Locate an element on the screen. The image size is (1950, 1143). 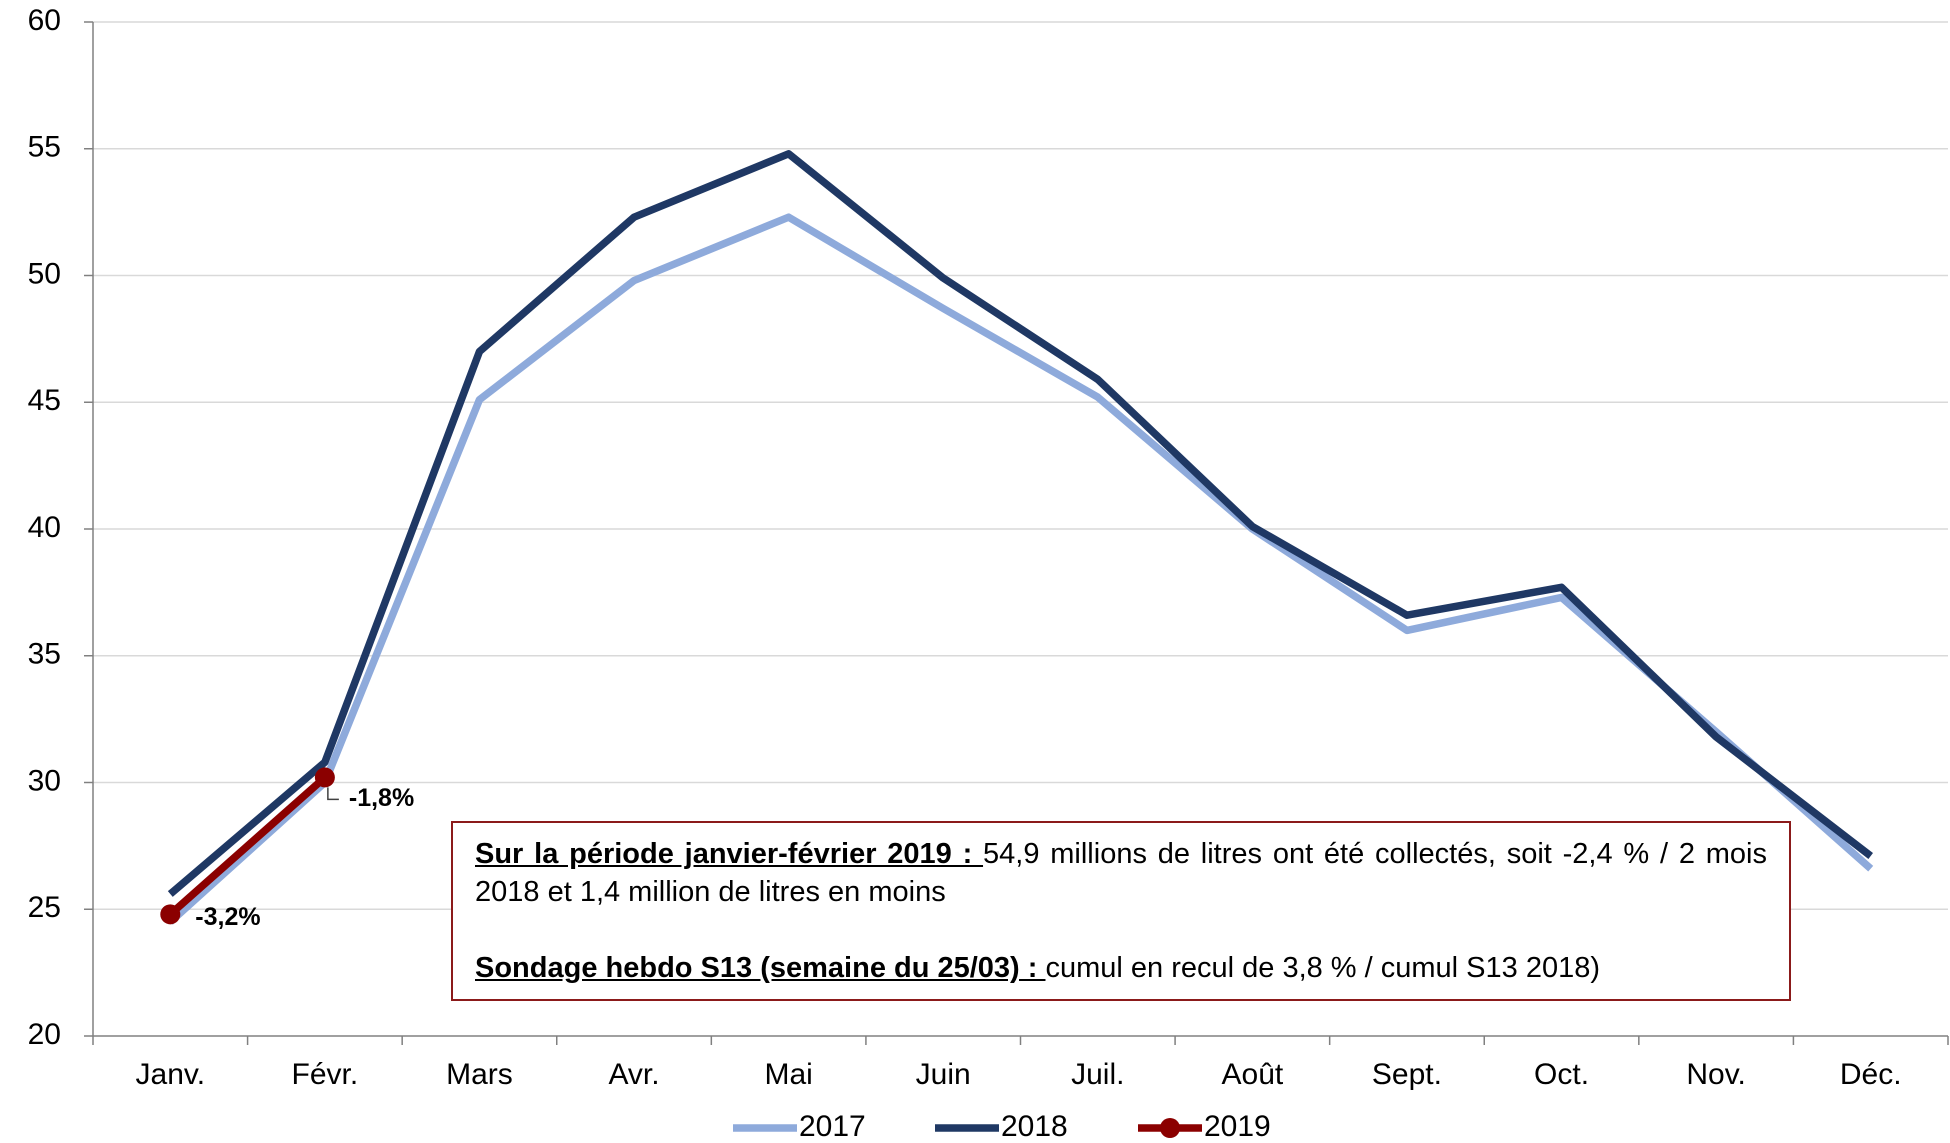
x-tick-label: Oct. is located at coordinates (1561, 1074).